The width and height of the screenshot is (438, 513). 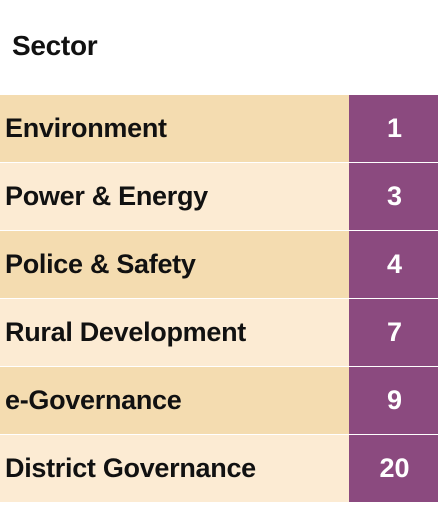 What do you see at coordinates (393, 196) in the screenshot?
I see `sector-count: 3` at bounding box center [393, 196].